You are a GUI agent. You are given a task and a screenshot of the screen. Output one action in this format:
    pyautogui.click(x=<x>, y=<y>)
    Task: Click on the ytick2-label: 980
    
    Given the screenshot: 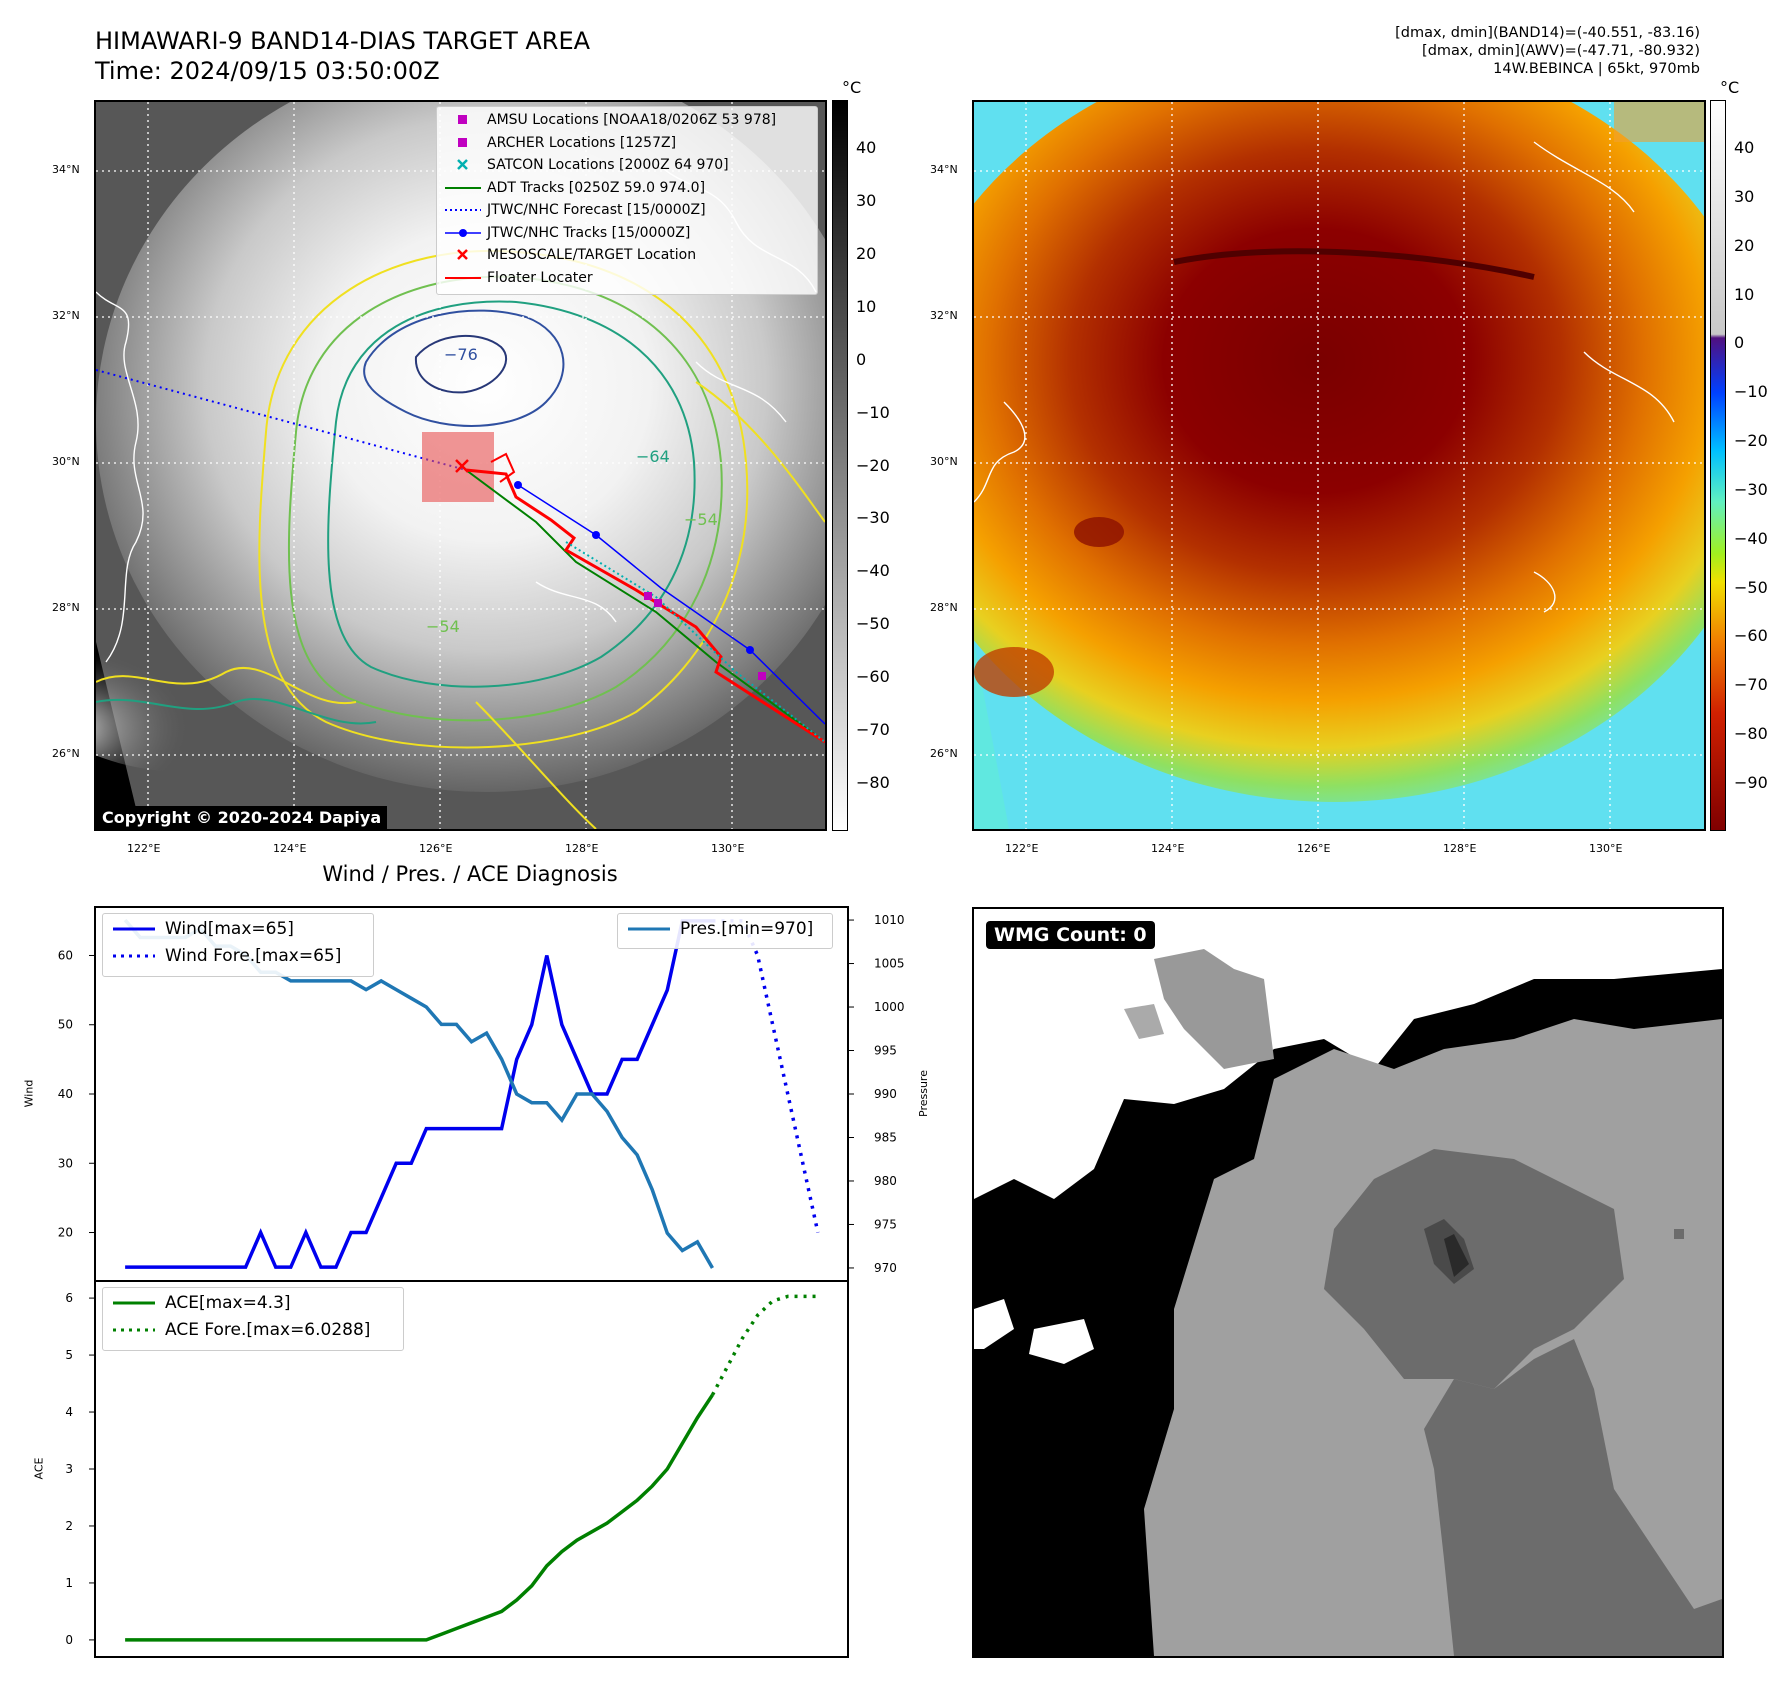 What is the action you would take?
    pyautogui.click(x=885, y=1181)
    